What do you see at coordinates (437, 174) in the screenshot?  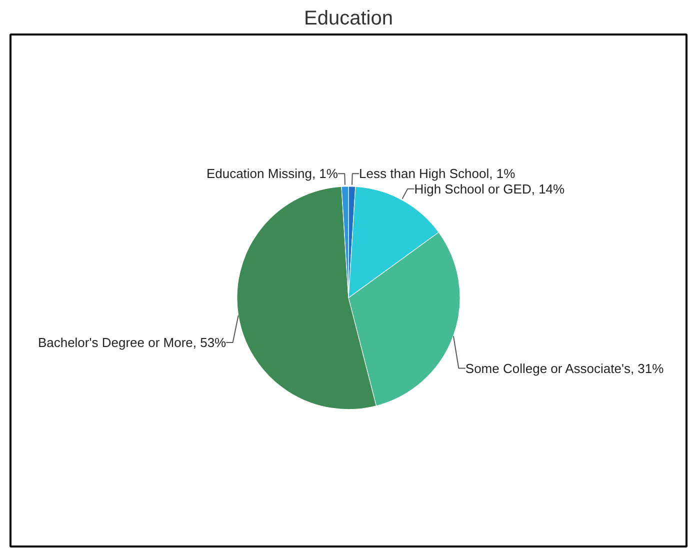 I see `slice-label: Less than High School, 1%` at bounding box center [437, 174].